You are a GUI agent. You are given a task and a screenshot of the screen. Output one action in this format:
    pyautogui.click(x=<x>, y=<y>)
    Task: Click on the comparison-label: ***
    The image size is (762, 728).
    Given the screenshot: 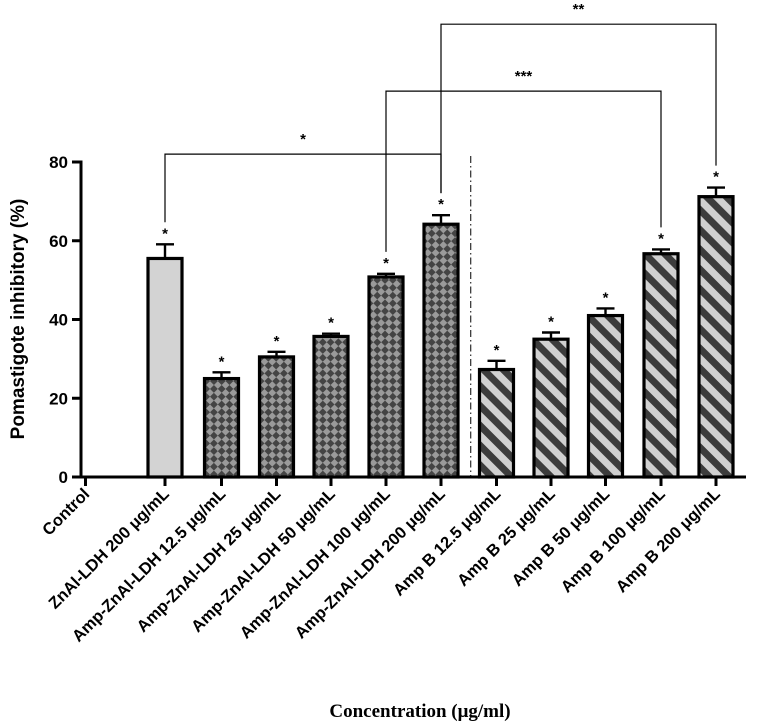 What is the action you would take?
    pyautogui.click(x=524, y=76)
    